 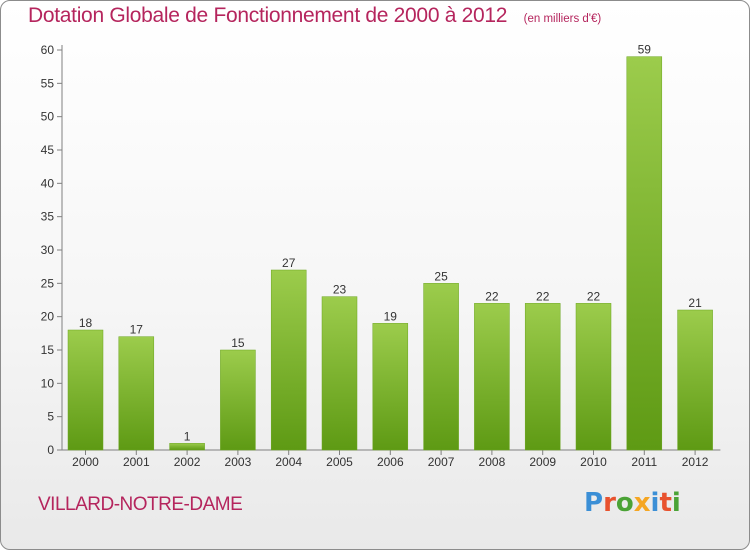 What do you see at coordinates (339, 462) in the screenshot?
I see `x-tick-label-2005: 2005` at bounding box center [339, 462].